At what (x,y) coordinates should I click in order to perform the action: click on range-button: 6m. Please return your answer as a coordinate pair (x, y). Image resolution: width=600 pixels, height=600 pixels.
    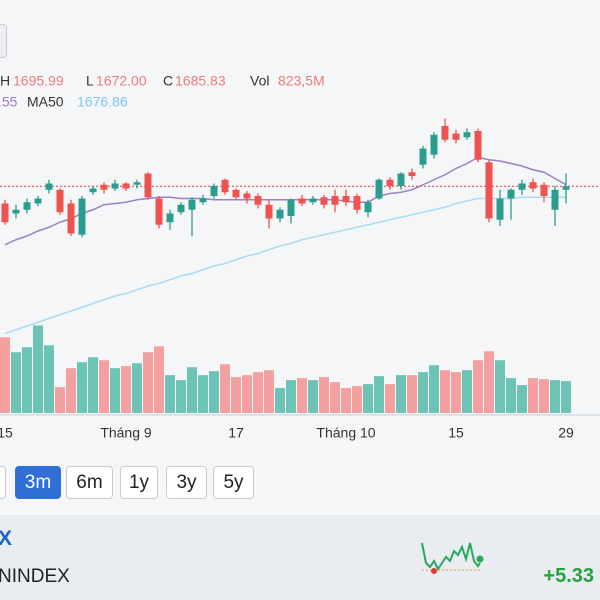
    Looking at the image, I should click on (89, 482).